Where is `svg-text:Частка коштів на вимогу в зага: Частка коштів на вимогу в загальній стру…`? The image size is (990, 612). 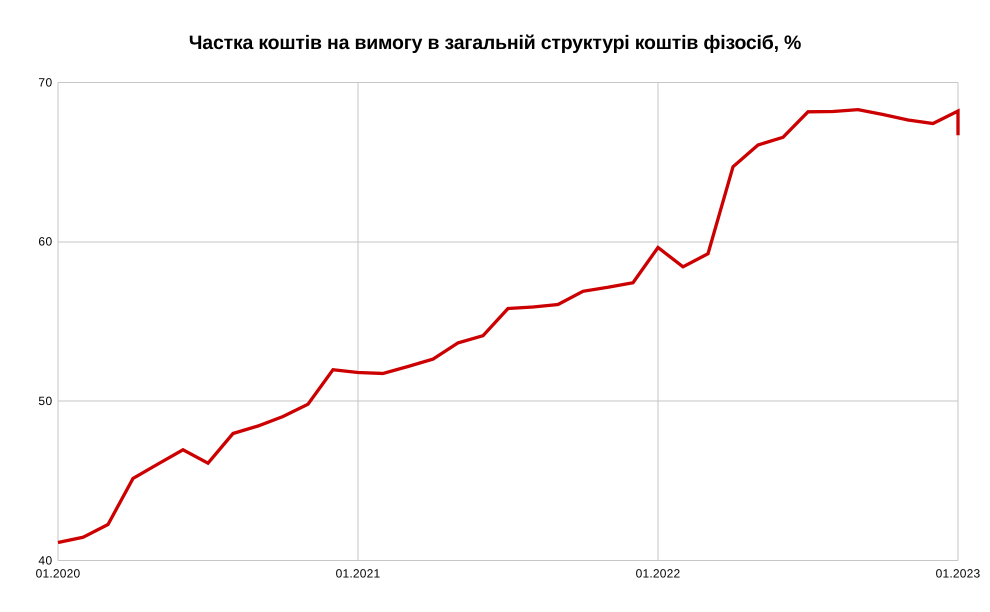 svg-text:Частка коштів на вимогу в зага: Частка коштів на вимогу в загальній стру… is located at coordinates (495, 43).